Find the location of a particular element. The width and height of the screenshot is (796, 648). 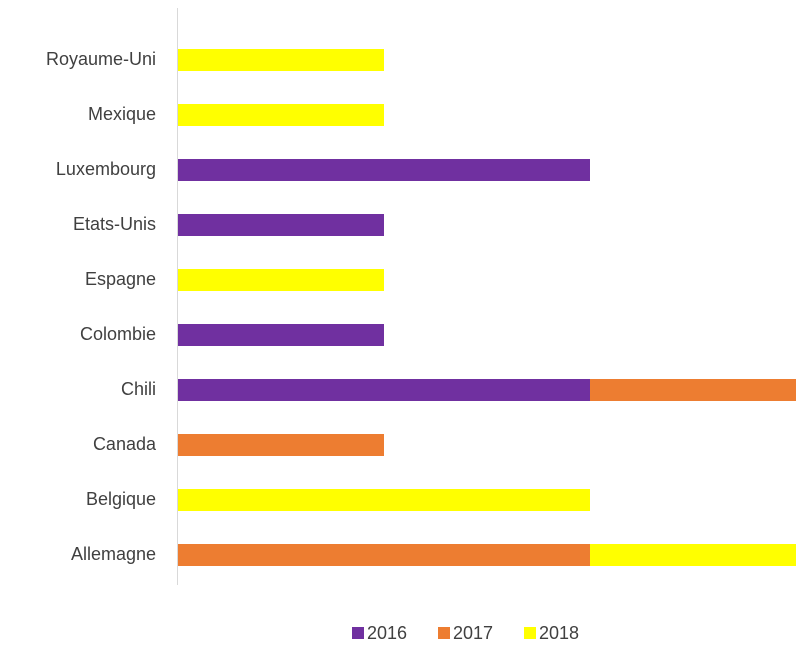

y-tick-label: Colombie is located at coordinates (118, 334).